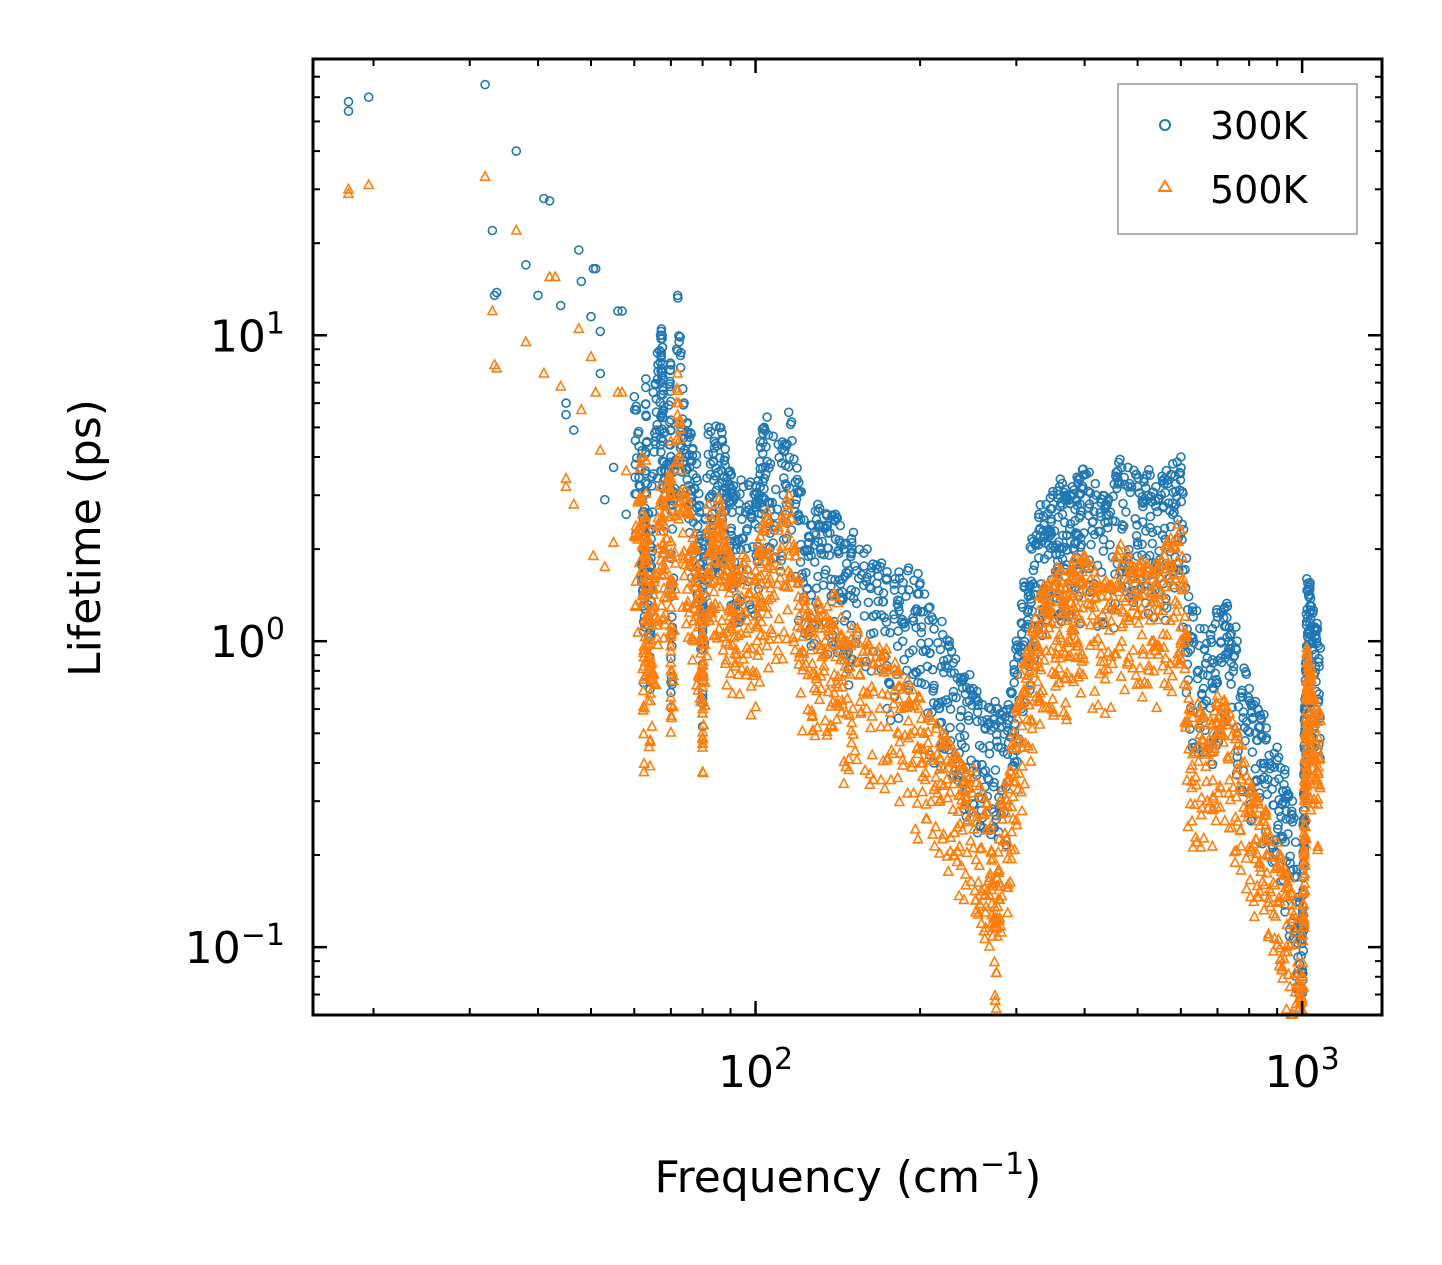 The height and width of the screenshot is (1265, 1442). What do you see at coordinates (1165, 125) in the screenshot?
I see `legend-marker-300k` at bounding box center [1165, 125].